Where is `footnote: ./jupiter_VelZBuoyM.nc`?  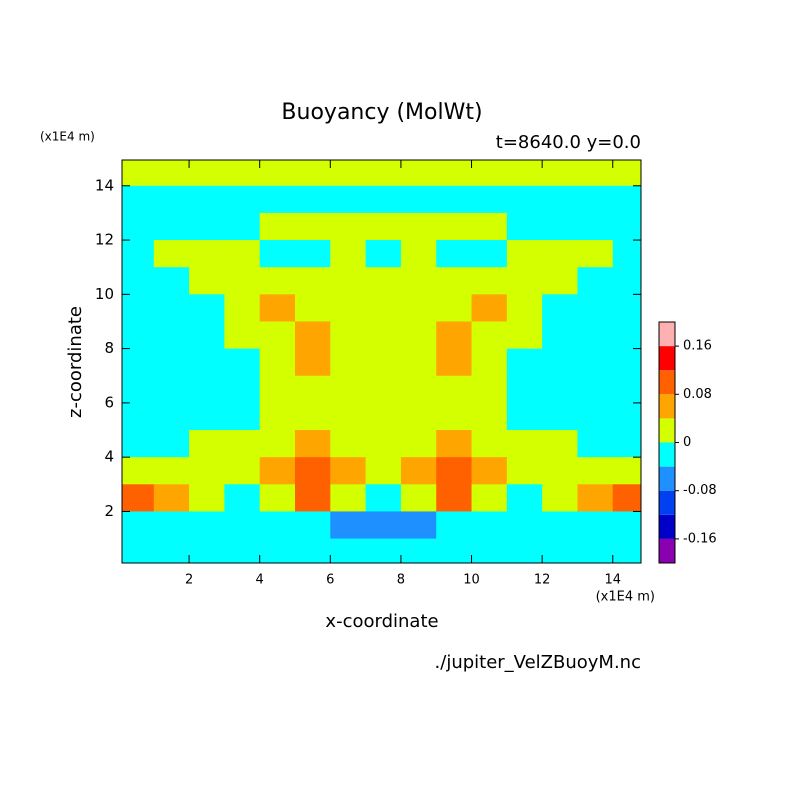 footnote: ./jupiter_VelZBuoyM.nc is located at coordinates (538, 662).